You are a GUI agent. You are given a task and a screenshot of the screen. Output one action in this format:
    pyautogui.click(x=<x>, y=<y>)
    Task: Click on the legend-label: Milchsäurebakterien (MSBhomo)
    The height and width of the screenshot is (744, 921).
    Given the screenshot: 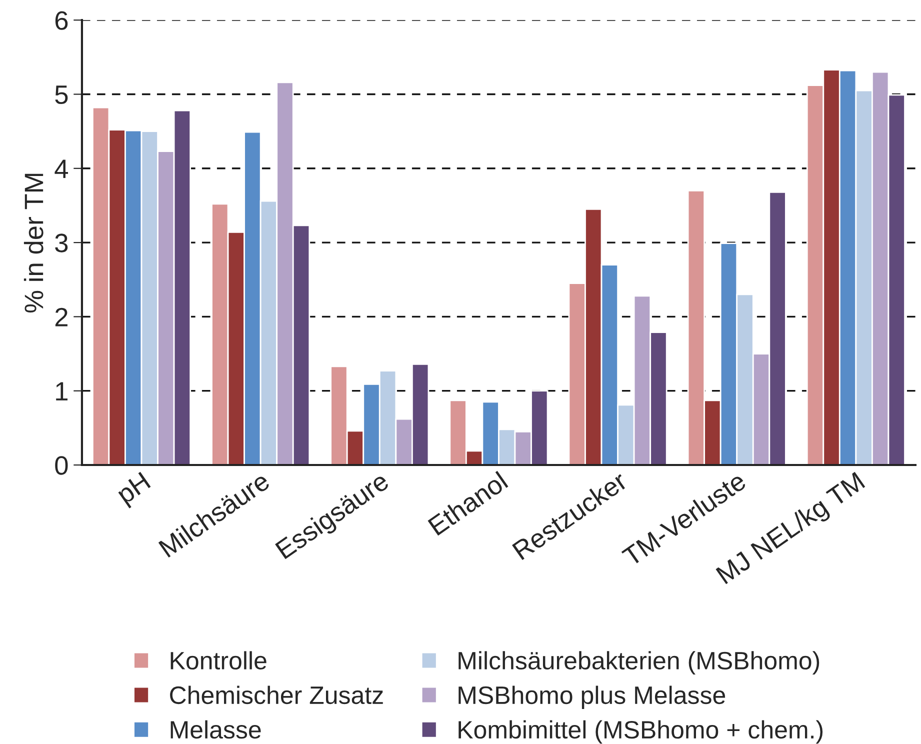 What is the action you would take?
    pyautogui.click(x=639, y=662)
    